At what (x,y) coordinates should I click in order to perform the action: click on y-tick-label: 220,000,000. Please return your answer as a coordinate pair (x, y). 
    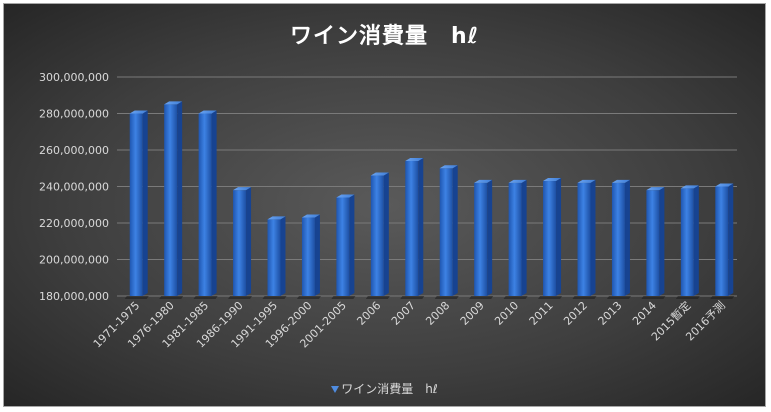
    Looking at the image, I should click on (74, 223).